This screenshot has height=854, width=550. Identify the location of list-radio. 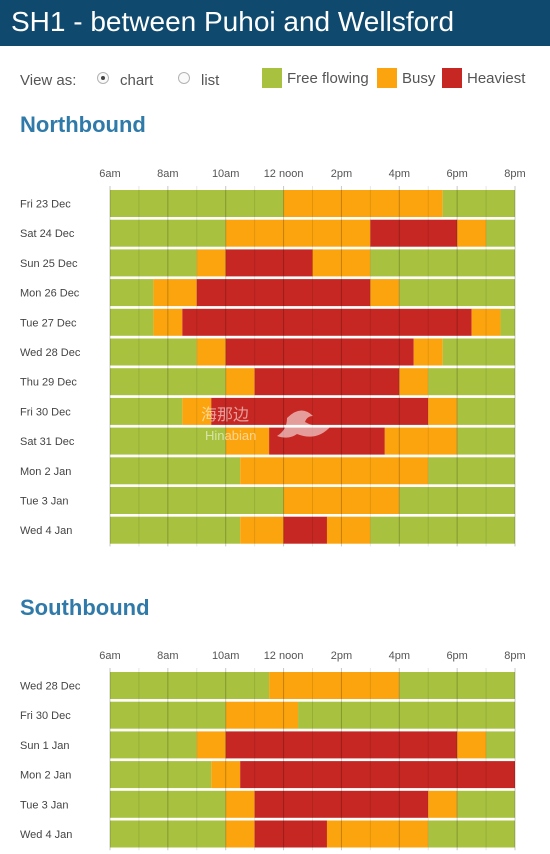
(184, 78).